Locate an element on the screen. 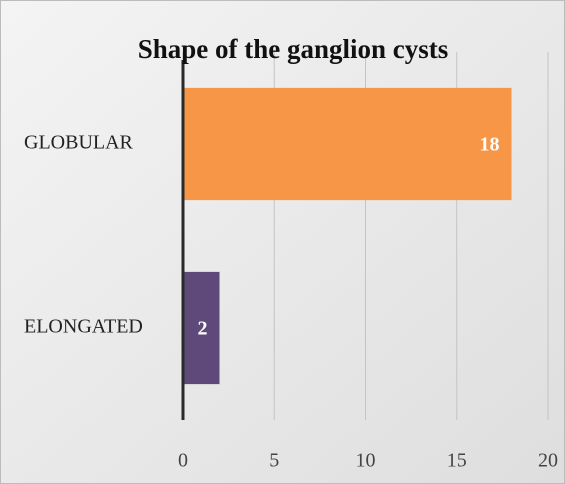  x-tick-label: 15 is located at coordinates (457, 461).